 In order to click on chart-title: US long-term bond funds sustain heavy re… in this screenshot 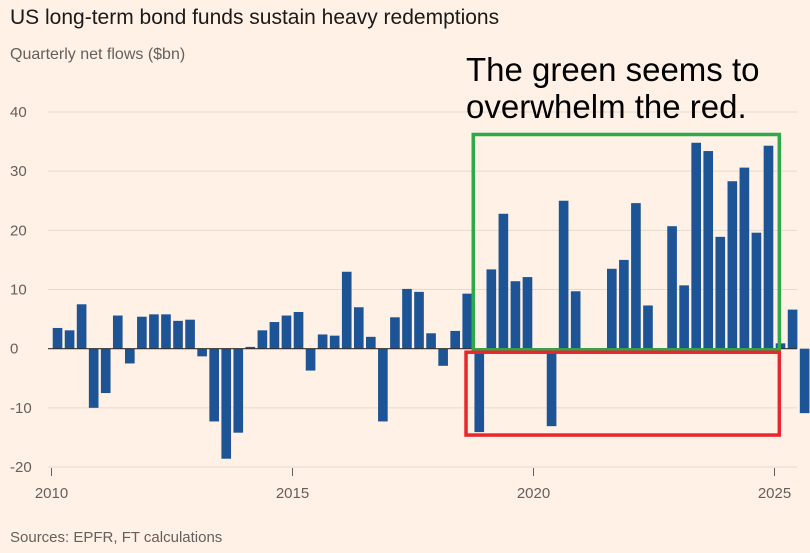, I will do `click(255, 17)`.